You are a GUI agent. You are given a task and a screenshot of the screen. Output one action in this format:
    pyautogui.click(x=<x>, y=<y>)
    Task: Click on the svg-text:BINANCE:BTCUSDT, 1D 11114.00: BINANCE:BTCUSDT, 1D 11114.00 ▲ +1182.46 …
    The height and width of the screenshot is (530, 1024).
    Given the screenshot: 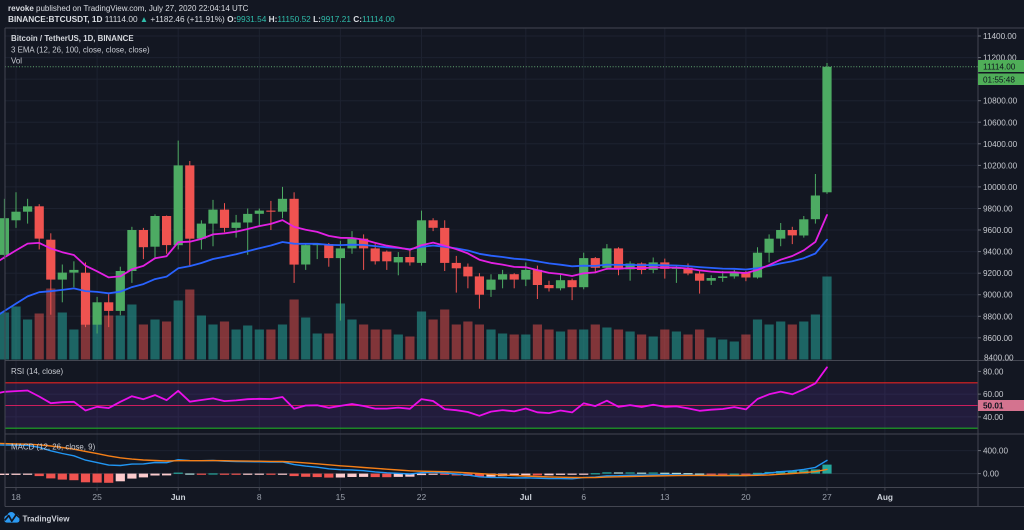 What is the action you would take?
    pyautogui.click(x=201, y=19)
    